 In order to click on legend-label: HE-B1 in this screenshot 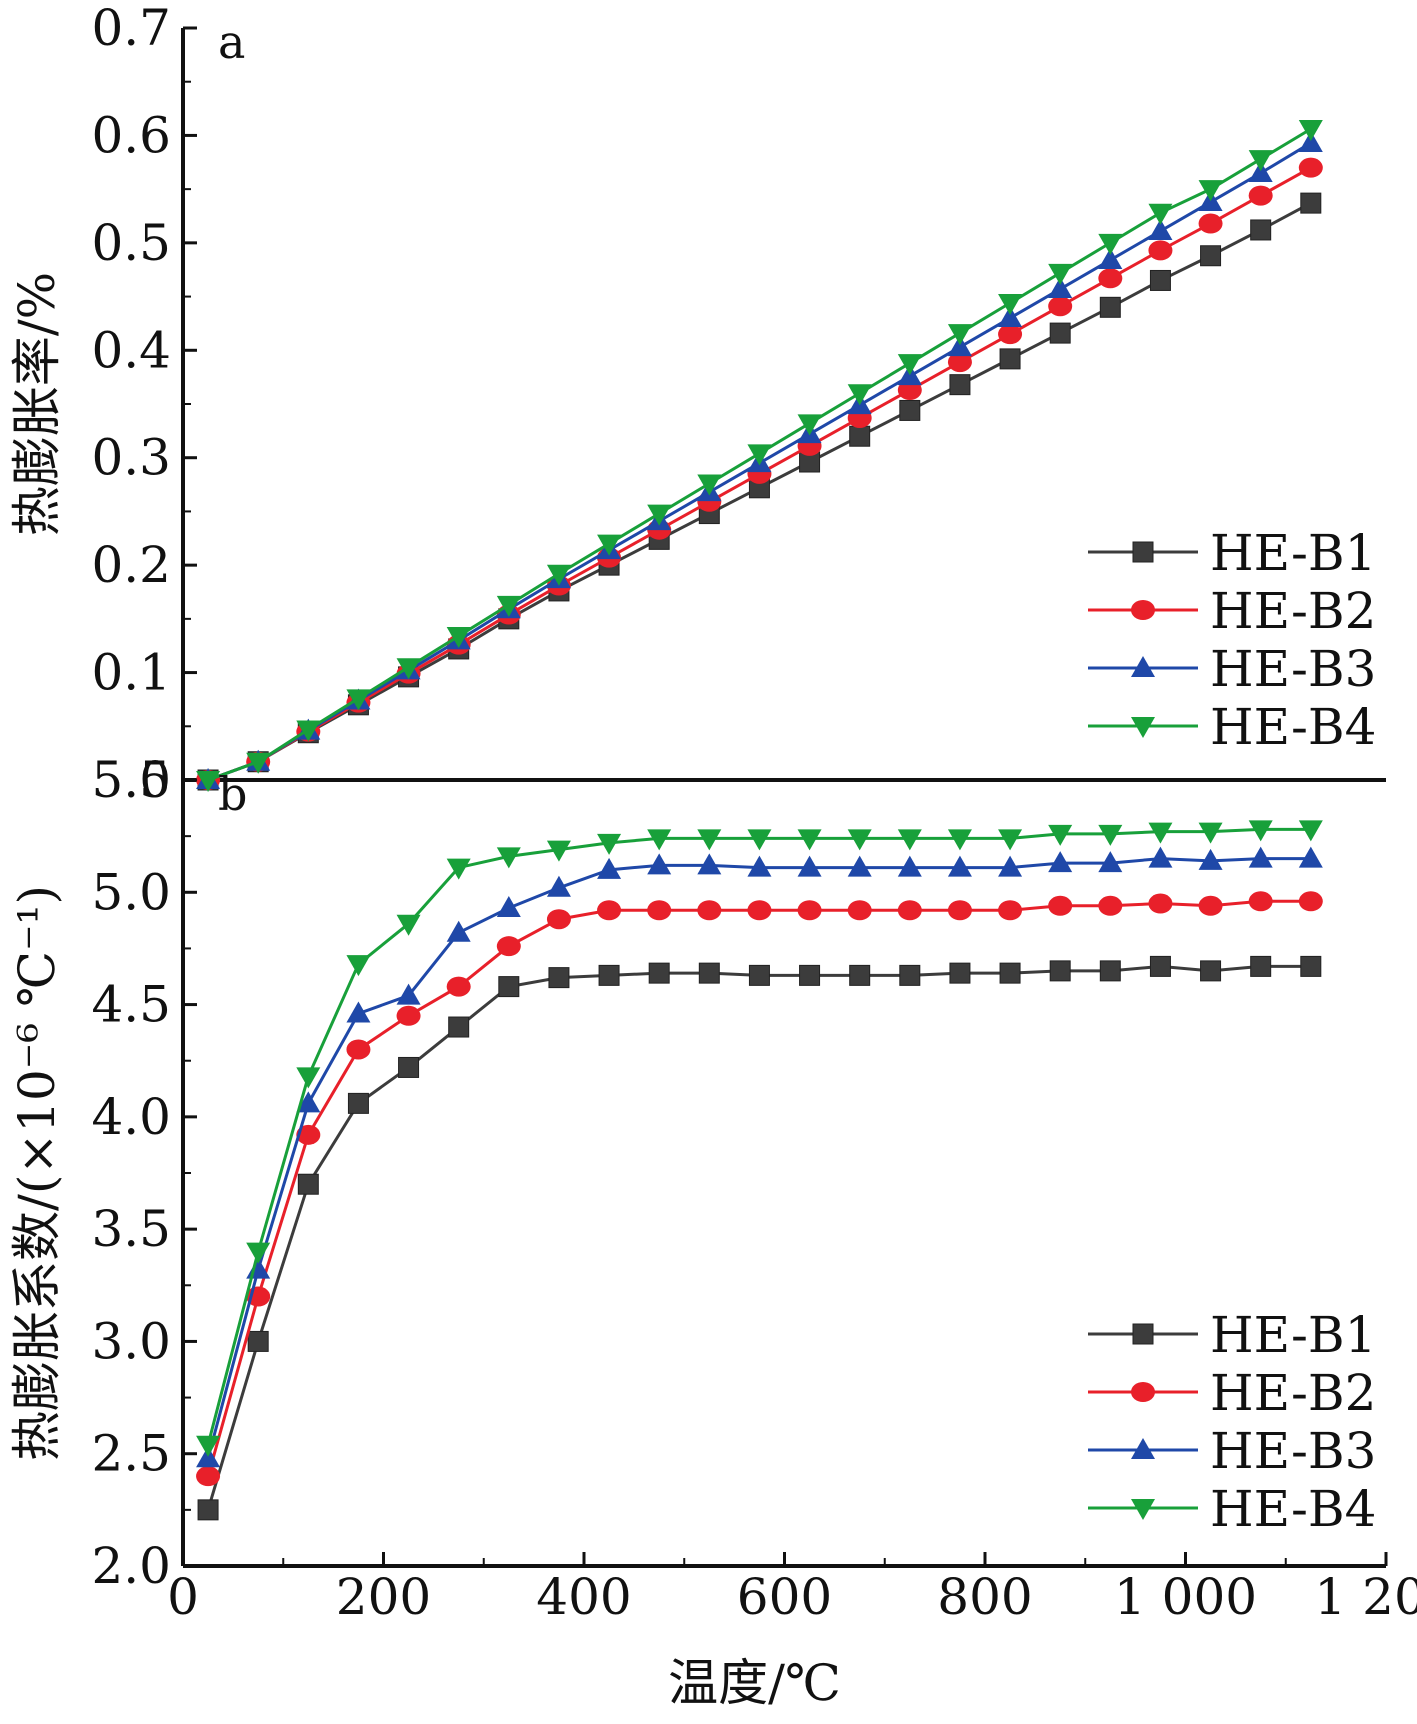, I will do `click(1293, 553)`.